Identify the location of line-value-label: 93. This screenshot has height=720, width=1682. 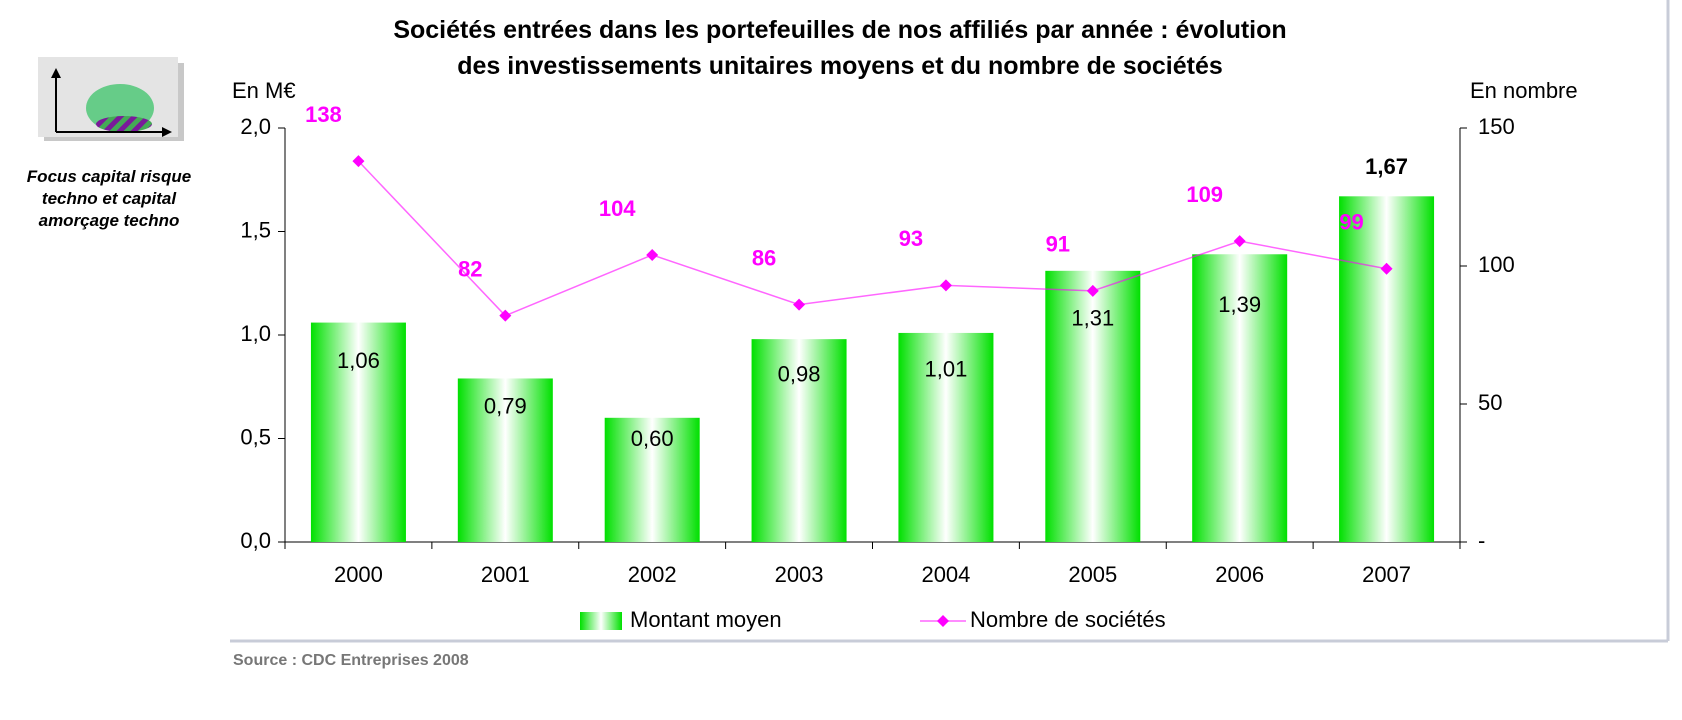
(911, 238).